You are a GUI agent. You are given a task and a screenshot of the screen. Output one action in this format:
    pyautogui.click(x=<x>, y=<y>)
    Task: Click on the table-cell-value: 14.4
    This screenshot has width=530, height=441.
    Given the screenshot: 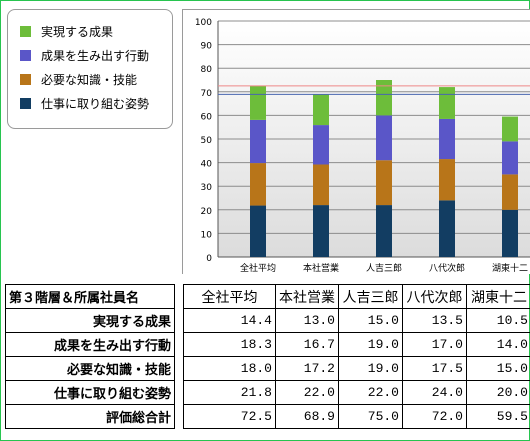 What is the action you would take?
    pyautogui.click(x=229, y=320)
    